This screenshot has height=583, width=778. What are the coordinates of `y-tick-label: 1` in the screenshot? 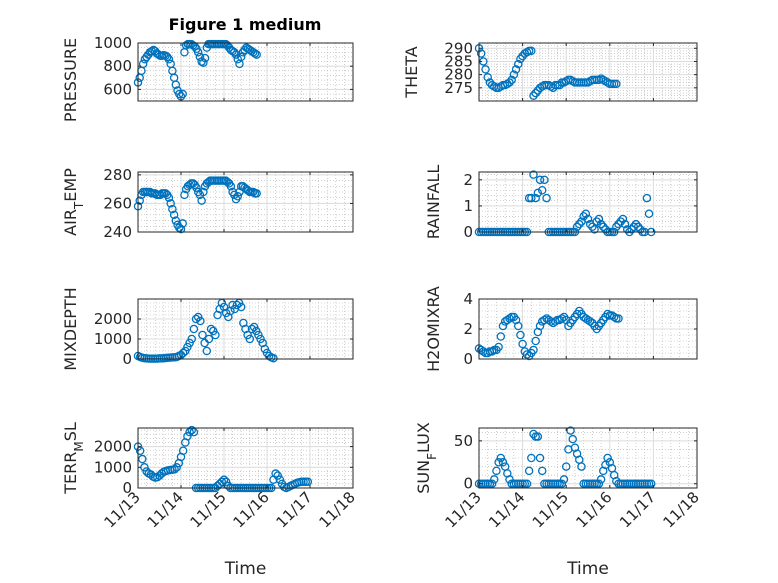 It's located at (468, 206).